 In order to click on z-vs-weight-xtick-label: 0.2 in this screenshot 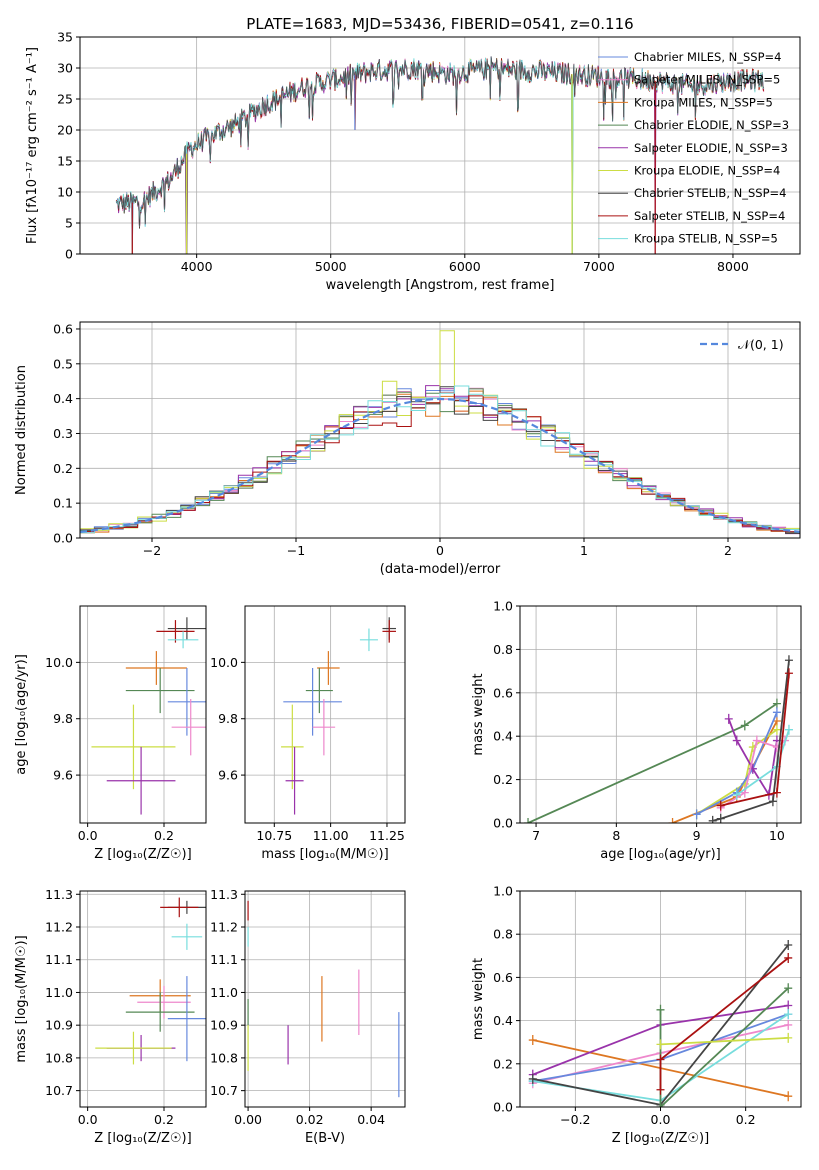, I will do `click(746, 1119)`.